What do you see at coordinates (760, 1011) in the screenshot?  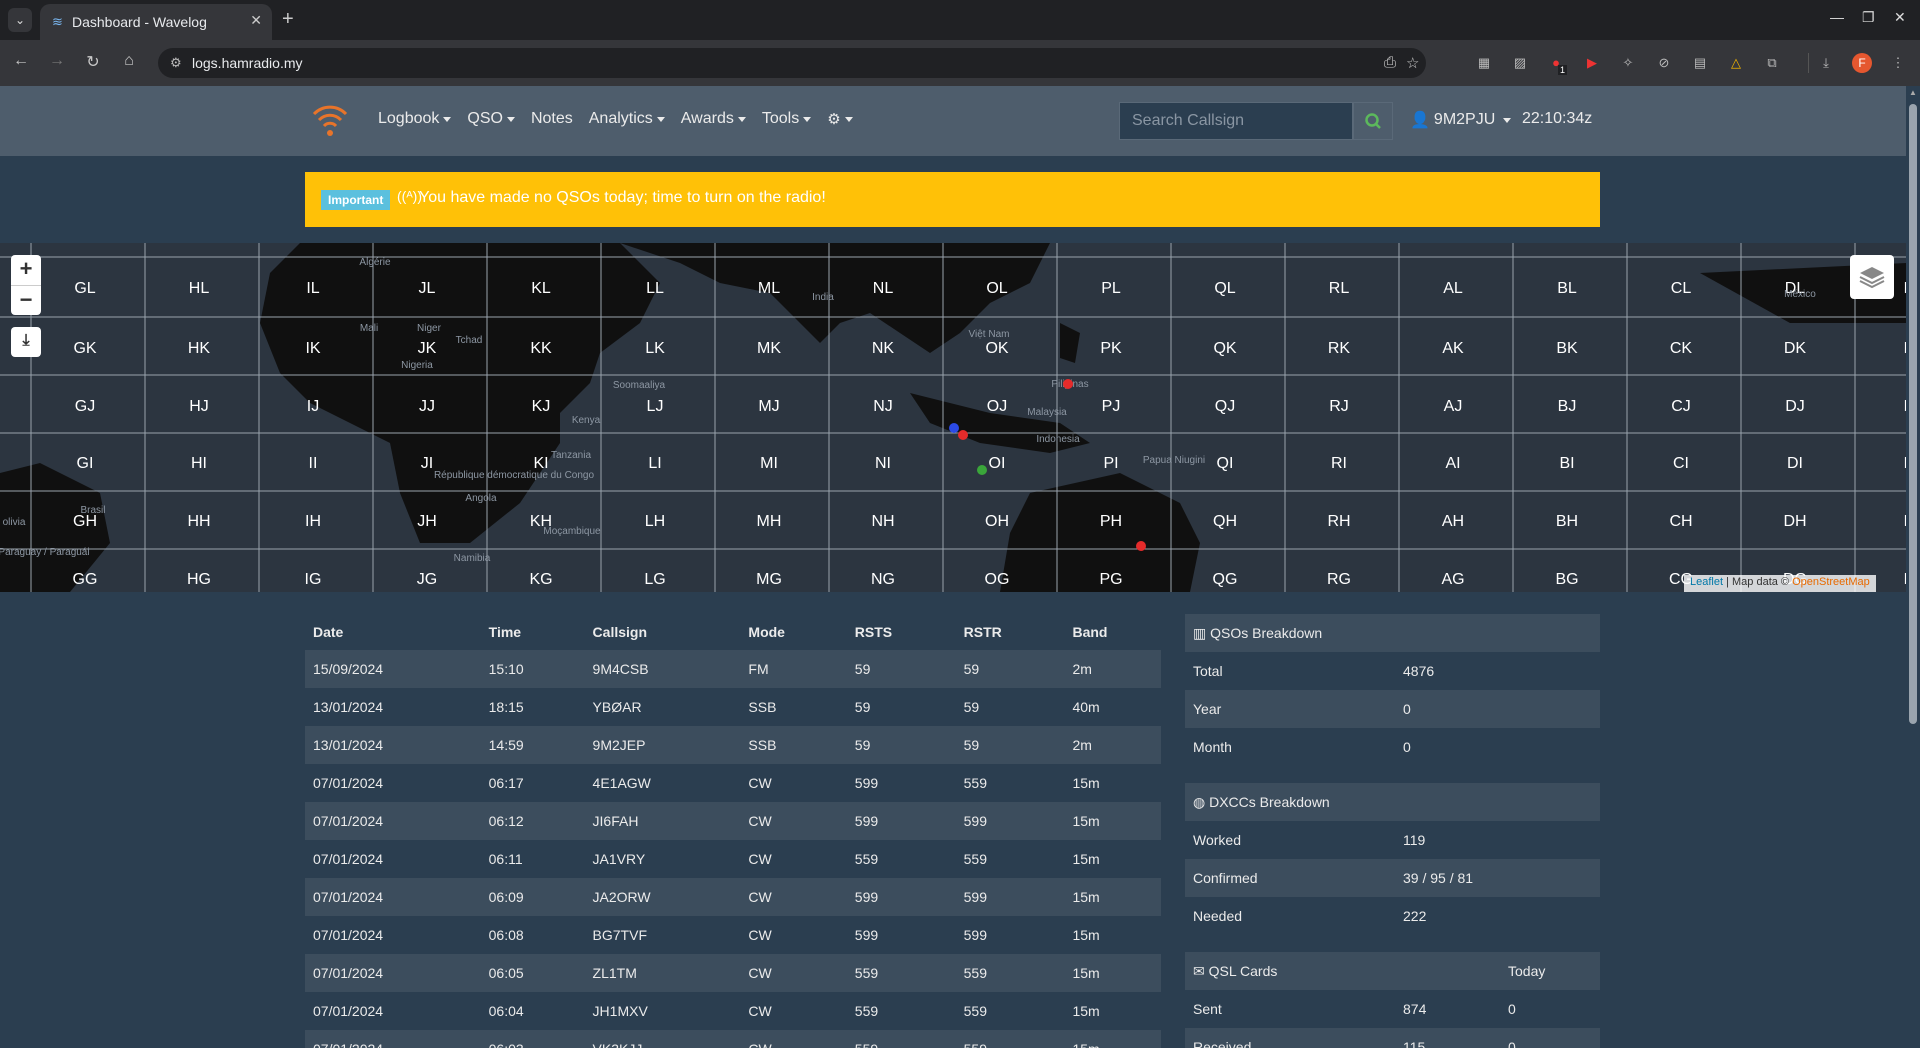 I see `table-cell: CW` at bounding box center [760, 1011].